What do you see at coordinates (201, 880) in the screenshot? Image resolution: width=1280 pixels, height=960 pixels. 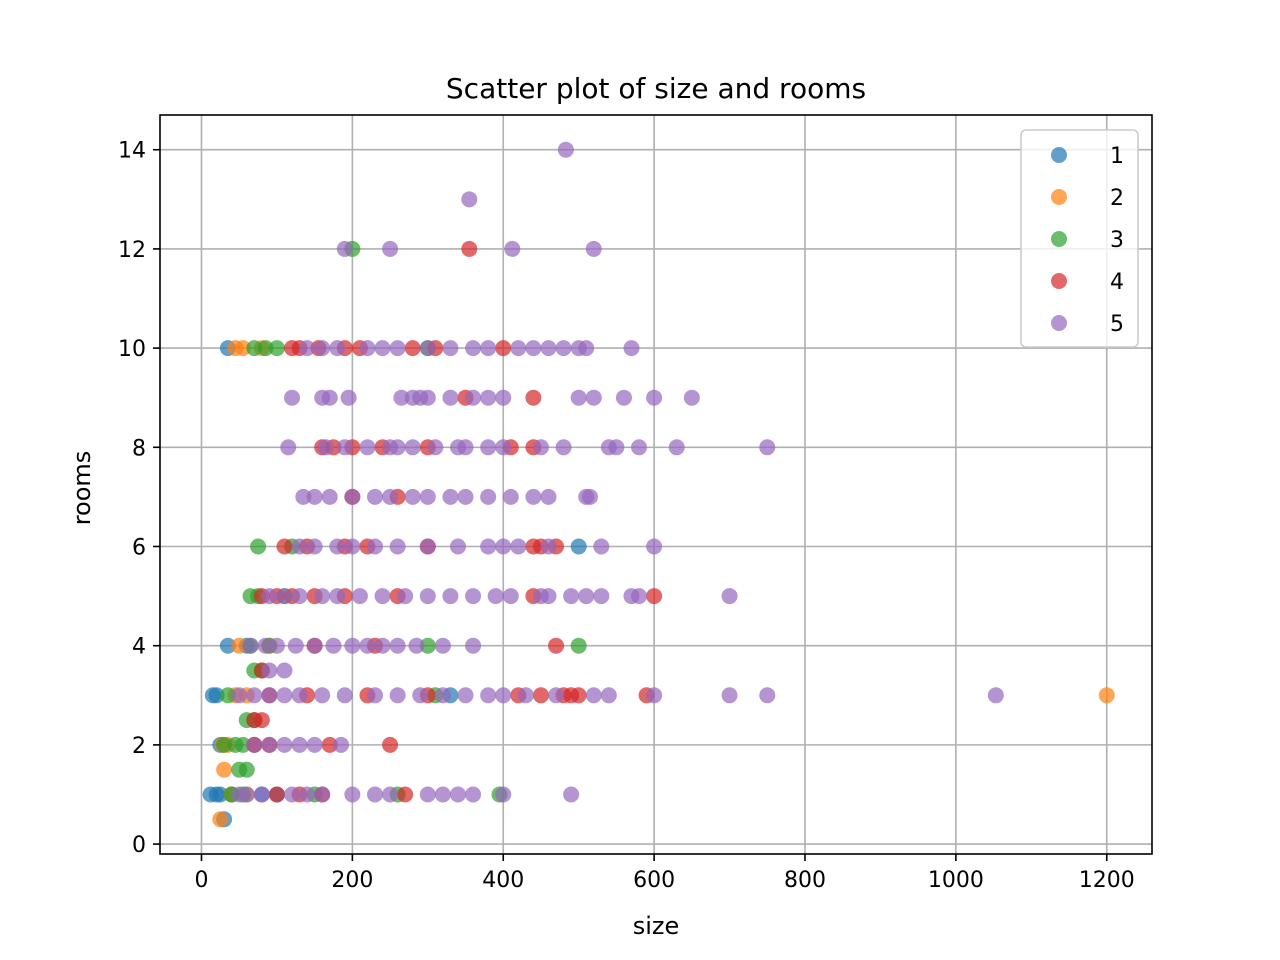 I see `x-tick-label: 0` at bounding box center [201, 880].